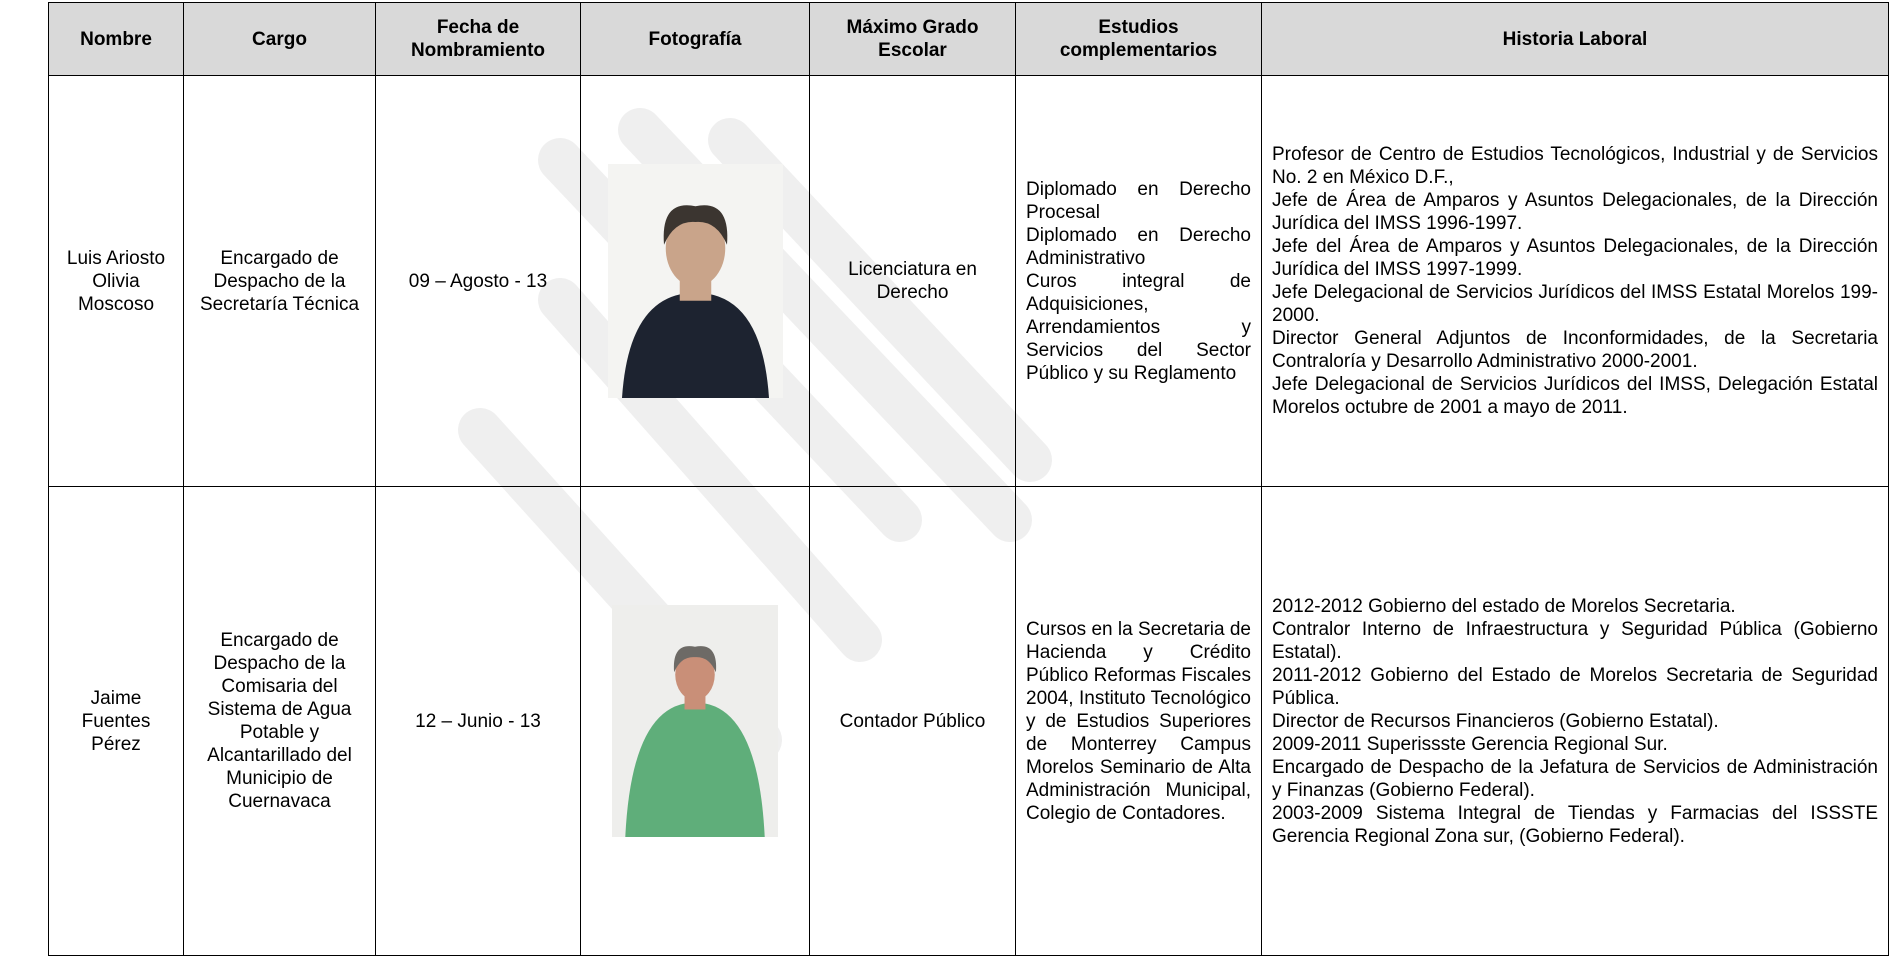  Describe the element at coordinates (116, 721) in the screenshot. I see `name-cell: Jaime Fuentes Pérez` at that location.